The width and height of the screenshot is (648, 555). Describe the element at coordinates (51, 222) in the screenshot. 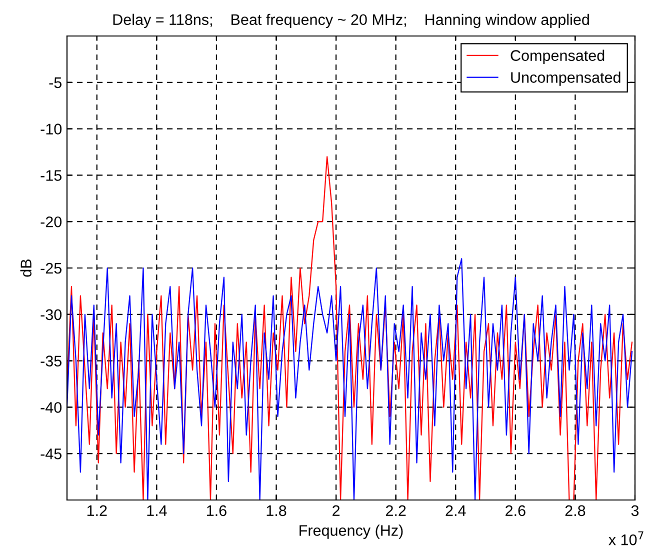

I see `y-tick-label: -20` at that location.